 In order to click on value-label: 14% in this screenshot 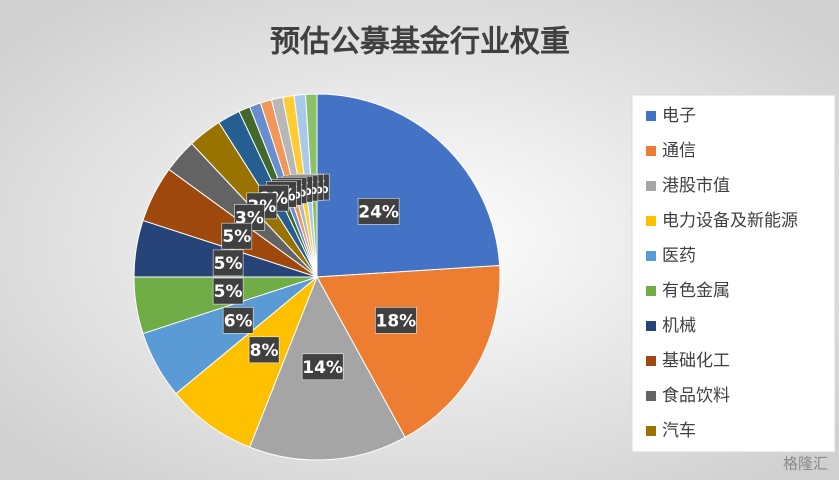, I will do `click(322, 368)`.